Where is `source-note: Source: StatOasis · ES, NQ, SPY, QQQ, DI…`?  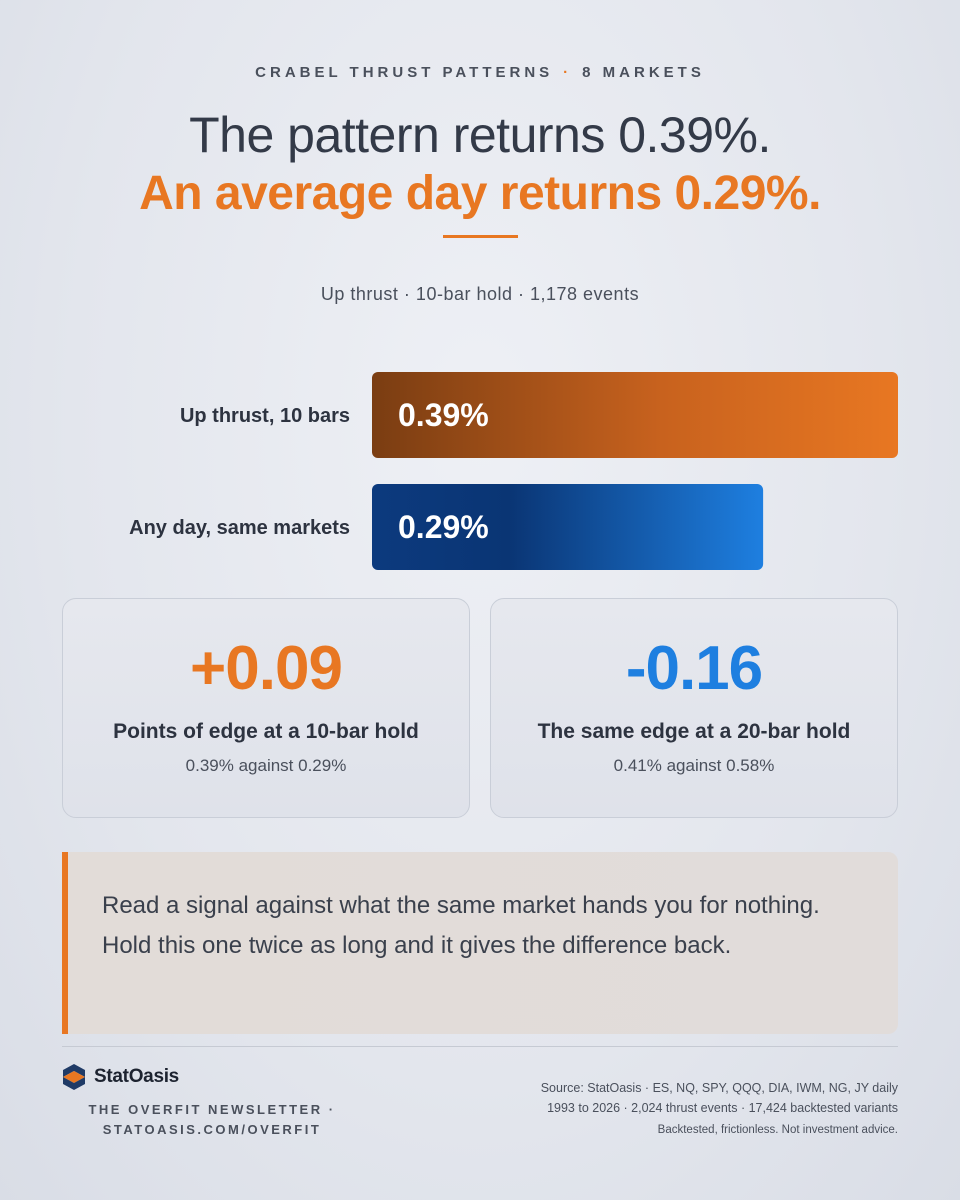 source-note: Source: StatOasis · ES, NQ, SPY, QQQ, DI… is located at coordinates (618, 1098).